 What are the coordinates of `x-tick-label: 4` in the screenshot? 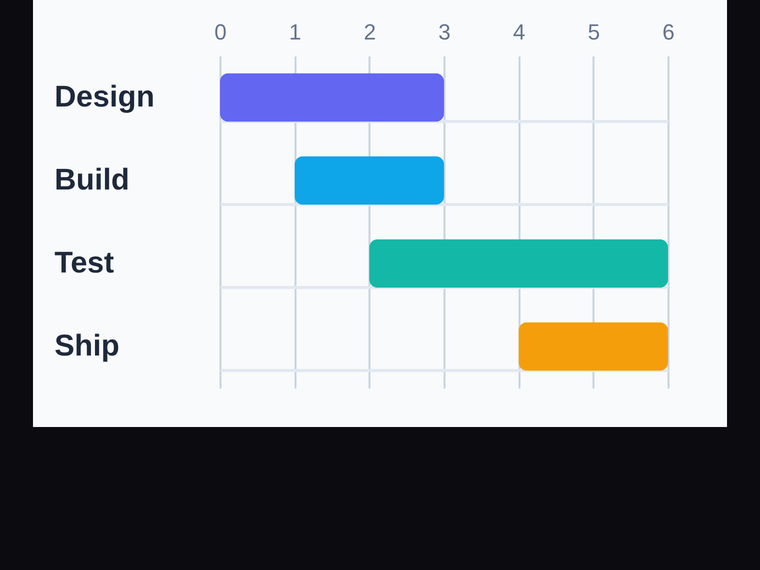 It's located at (519, 32).